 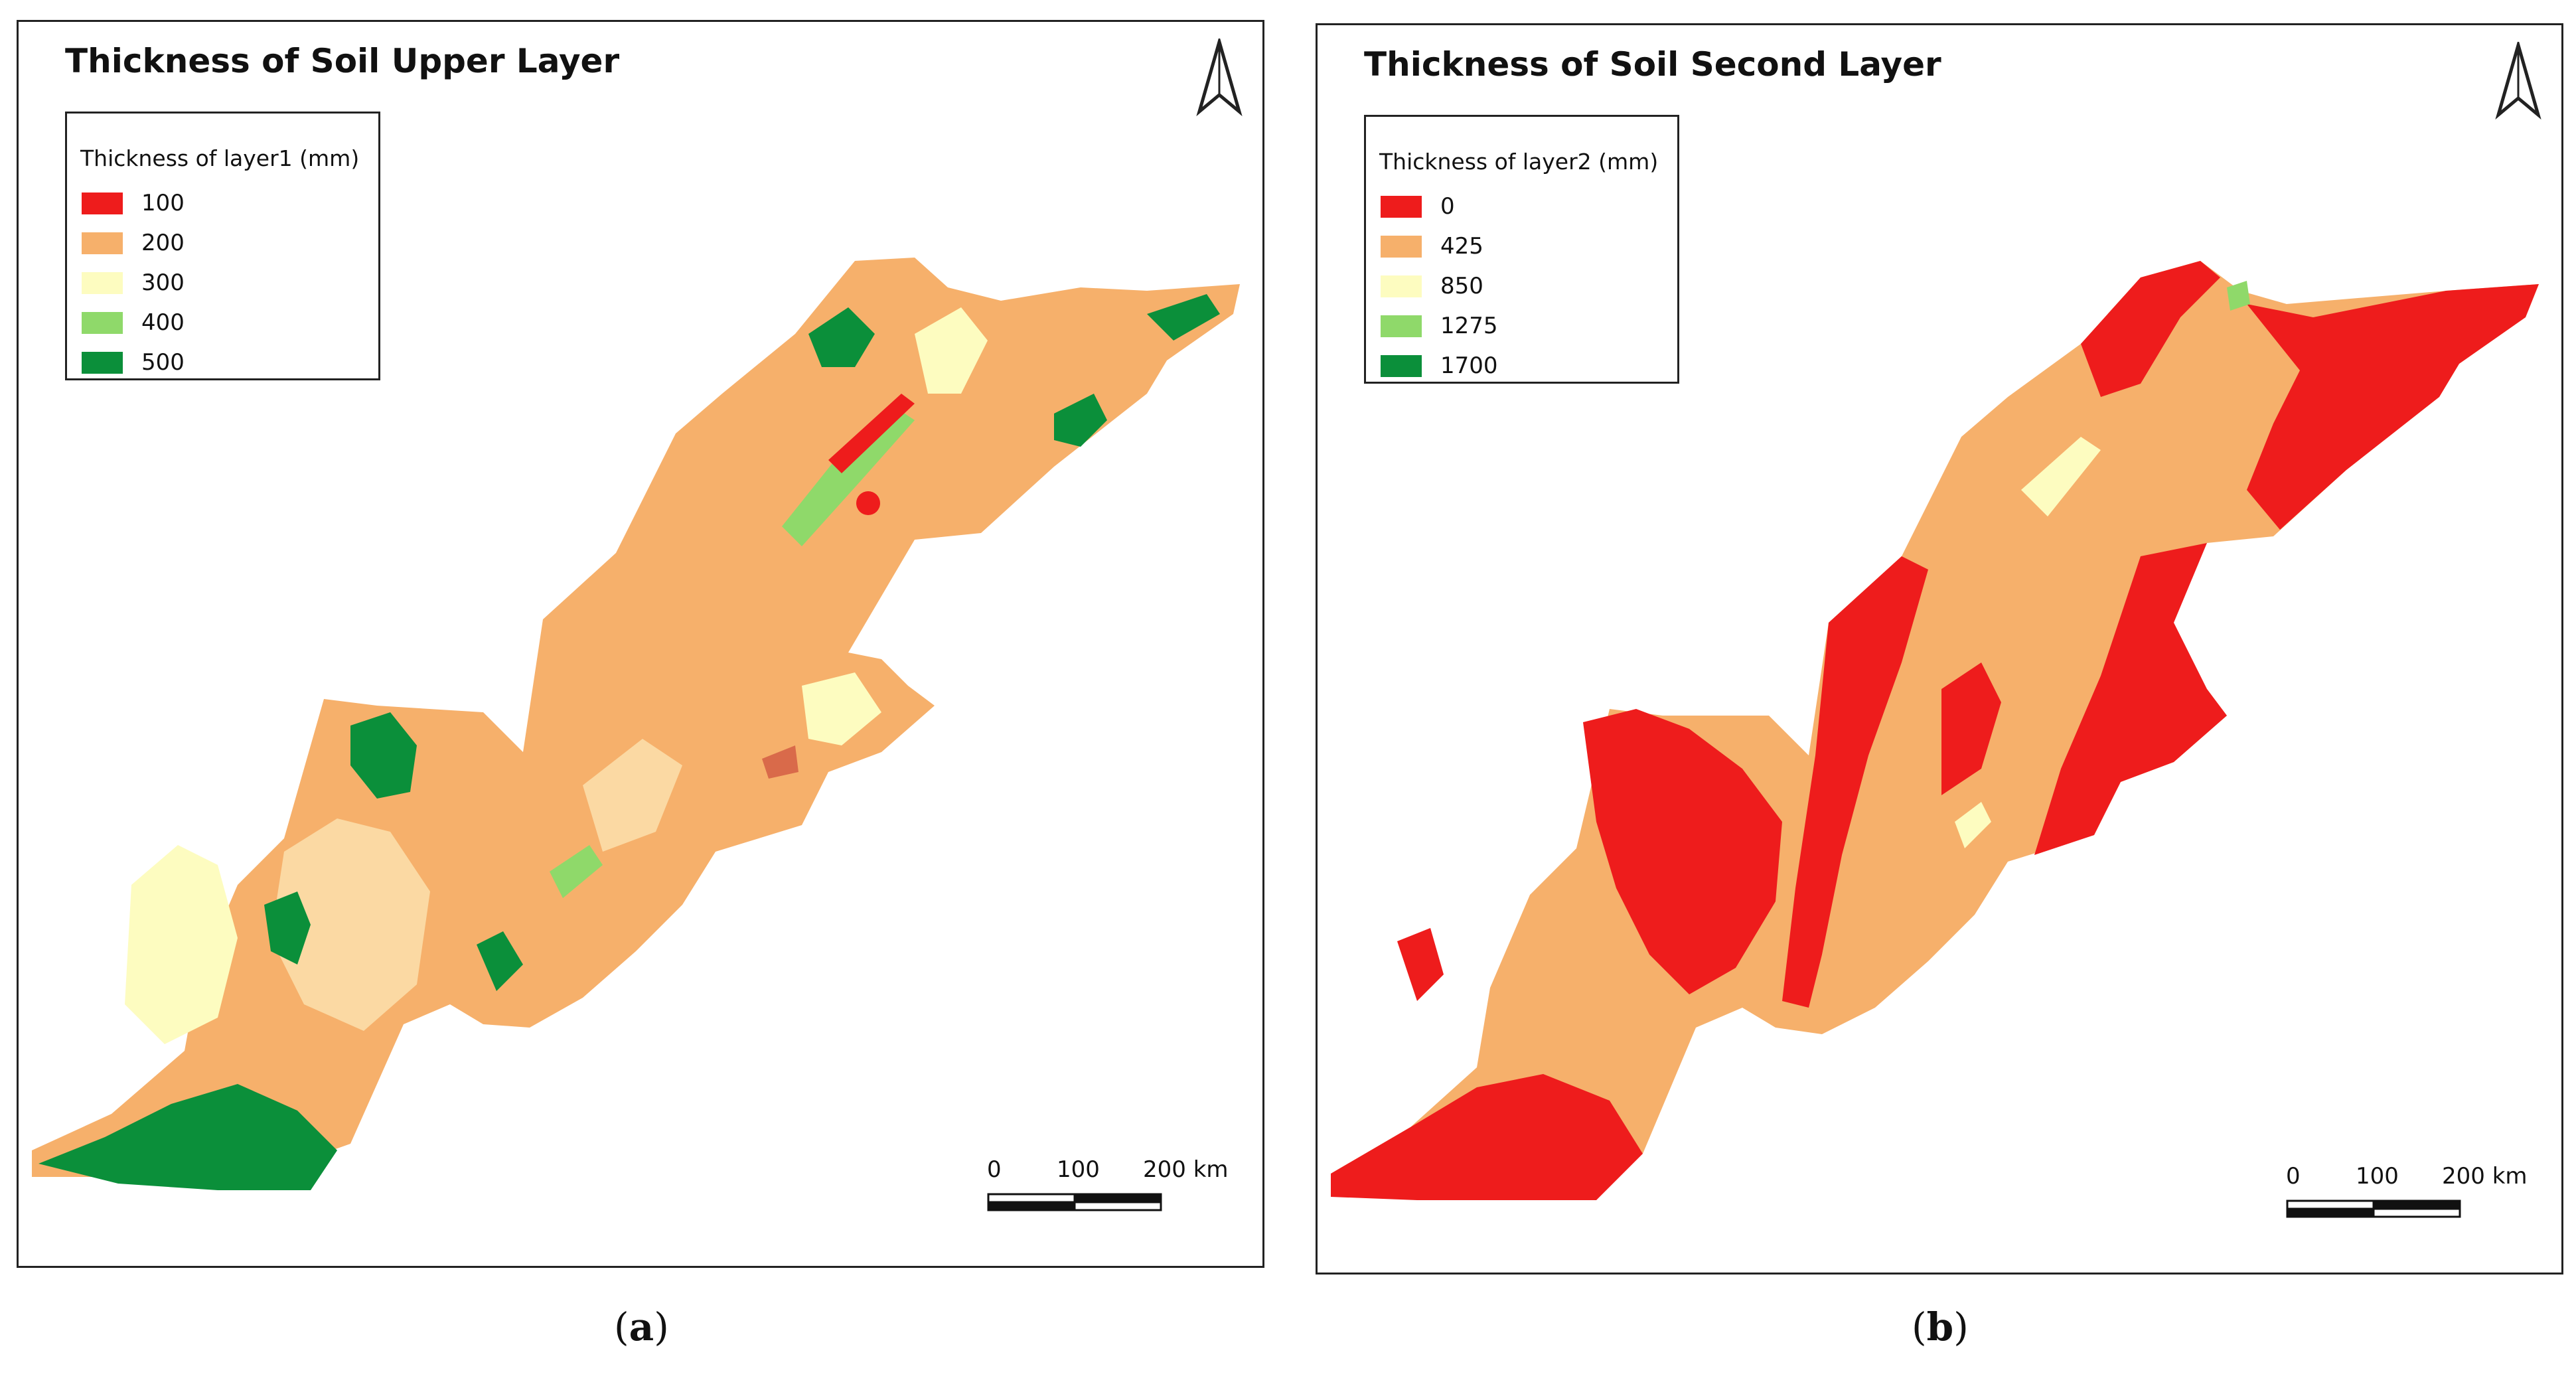 What do you see at coordinates (163, 243) in the screenshot?
I see `legend-label: 200` at bounding box center [163, 243].